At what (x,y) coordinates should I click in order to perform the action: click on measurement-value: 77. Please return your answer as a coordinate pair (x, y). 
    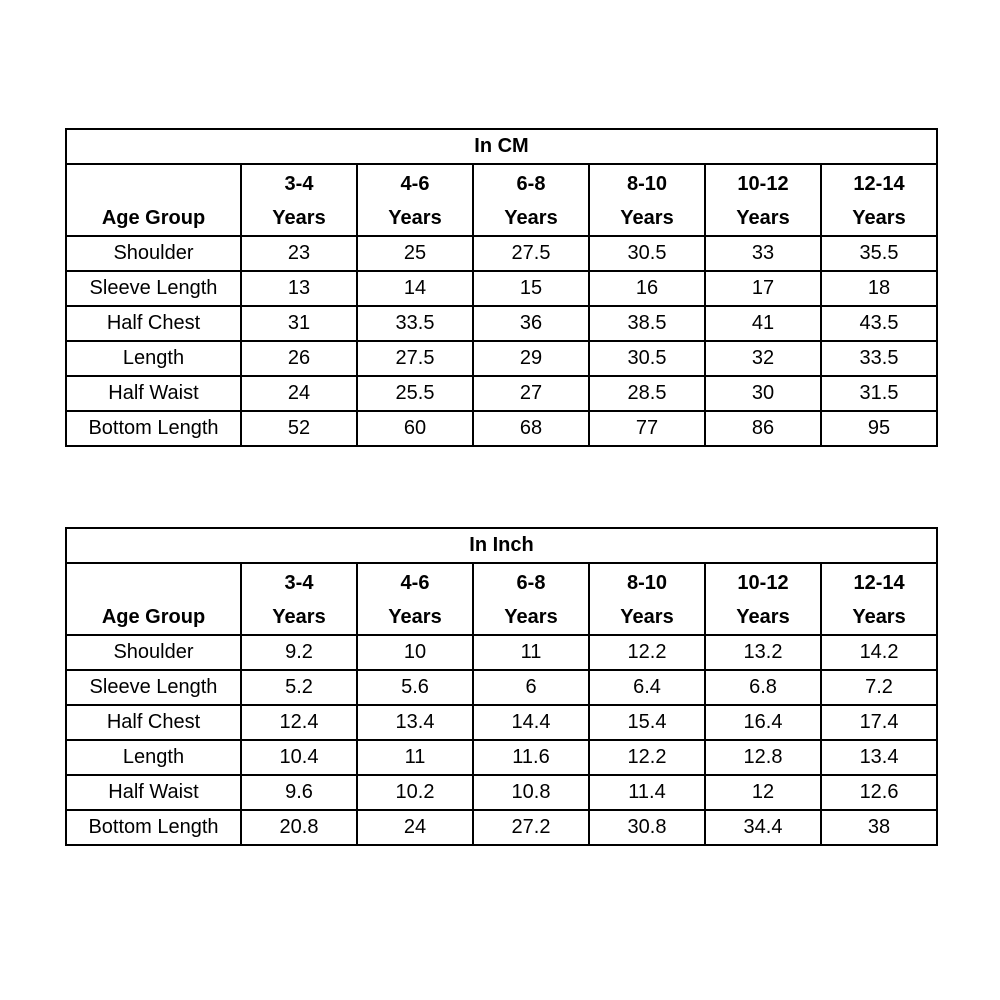
    Looking at the image, I should click on (647, 428).